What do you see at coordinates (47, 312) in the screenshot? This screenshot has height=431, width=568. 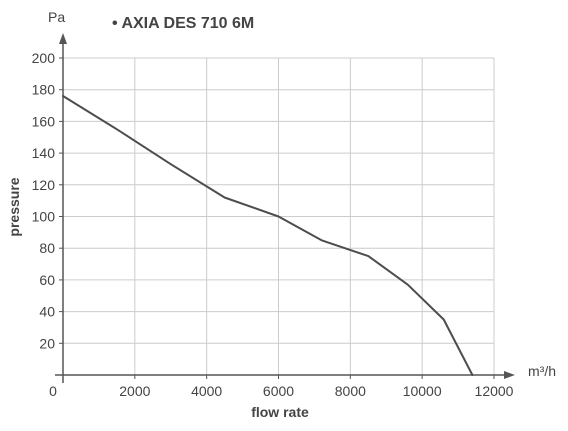 I see `y-tick-label: 40` at bounding box center [47, 312].